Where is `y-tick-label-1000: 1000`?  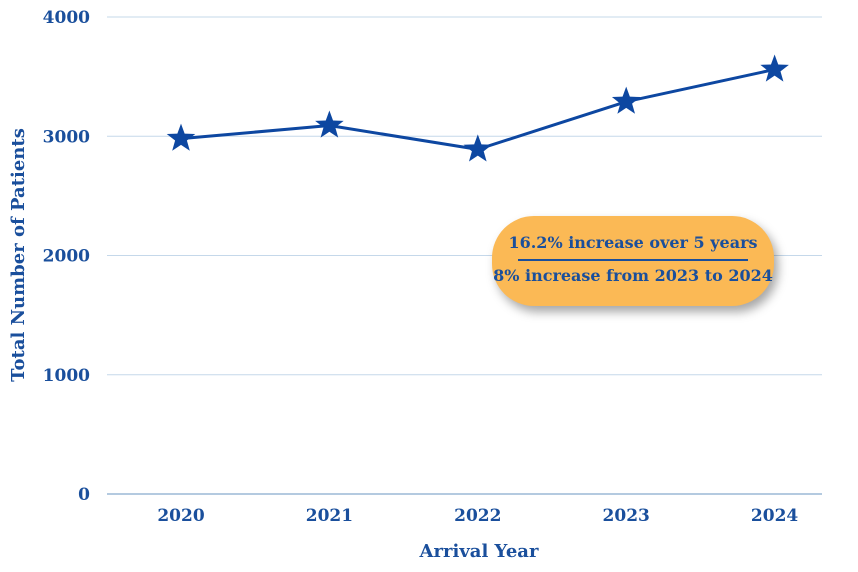
y-tick-label-1000: 1000 is located at coordinates (66, 376).